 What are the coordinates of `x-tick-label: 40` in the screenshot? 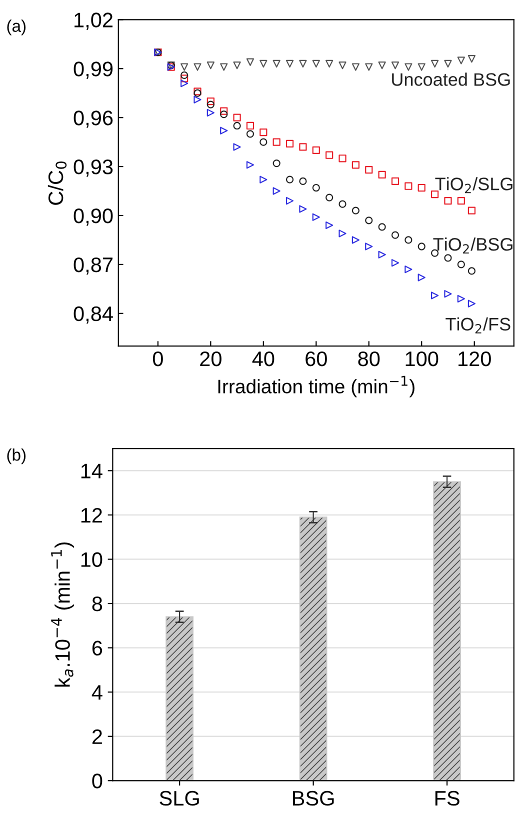 It's located at (263, 358).